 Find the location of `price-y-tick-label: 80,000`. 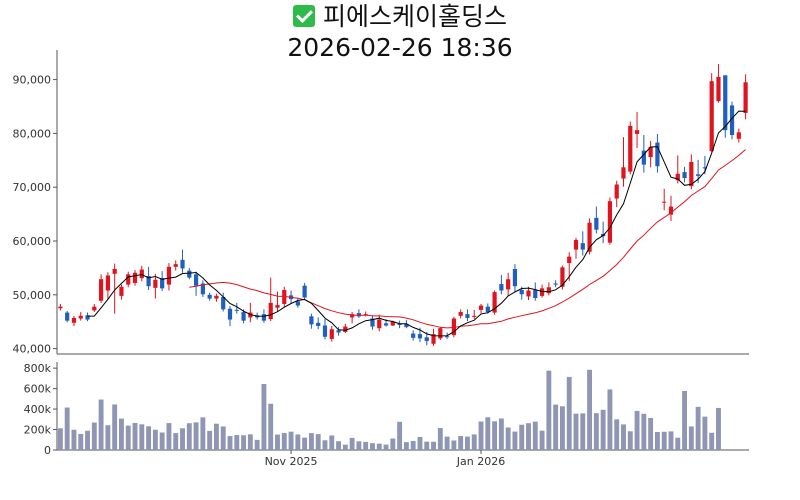

price-y-tick-label: 80,000 is located at coordinates (32, 133).